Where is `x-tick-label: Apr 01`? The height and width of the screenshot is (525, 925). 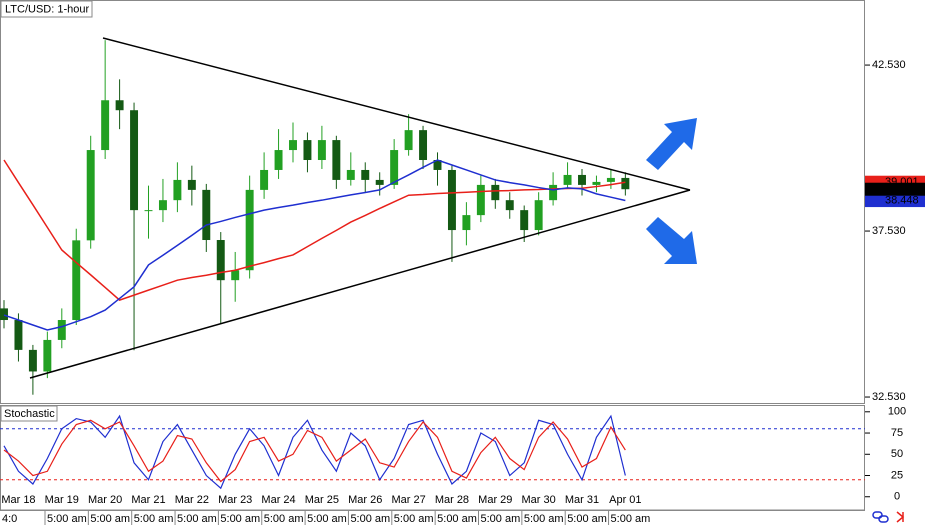 x-tick-label: Apr 01 is located at coordinates (625, 500).